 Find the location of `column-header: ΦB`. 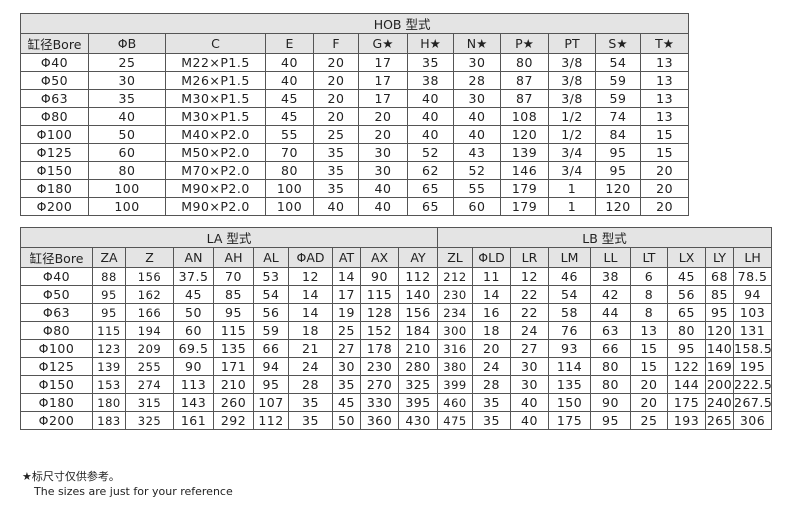

column-header: ΦB is located at coordinates (127, 43).